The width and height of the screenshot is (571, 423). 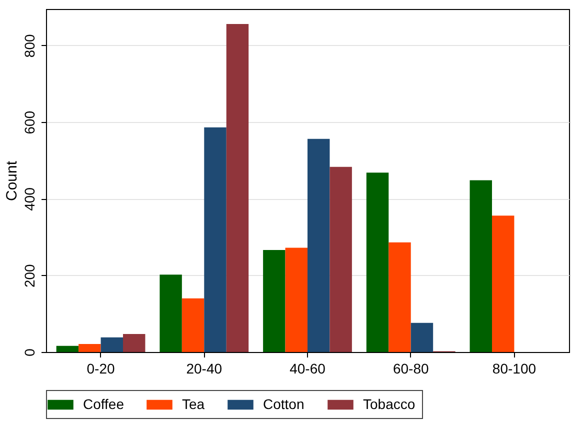 I want to click on x-tick-label: 80-100, so click(x=514, y=368).